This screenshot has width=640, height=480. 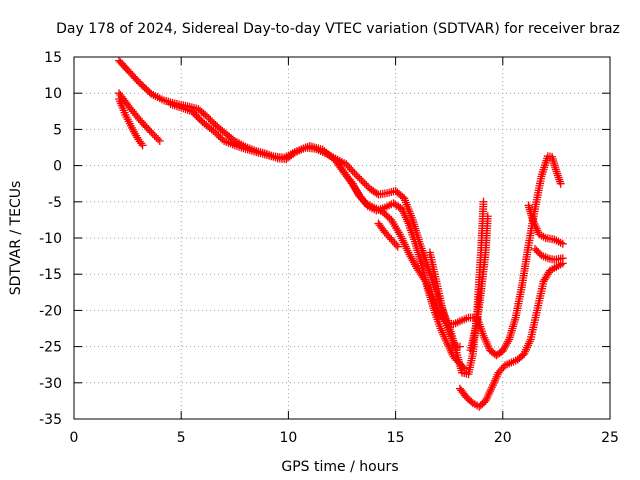 What do you see at coordinates (50, 420) in the screenshot?
I see `y-tick-label: -35` at bounding box center [50, 420].